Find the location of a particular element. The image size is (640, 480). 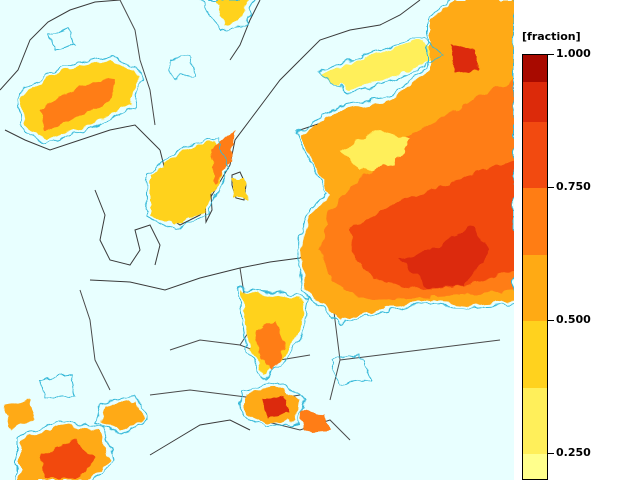

field-latvia-pale is located at coordinates (375, 150).